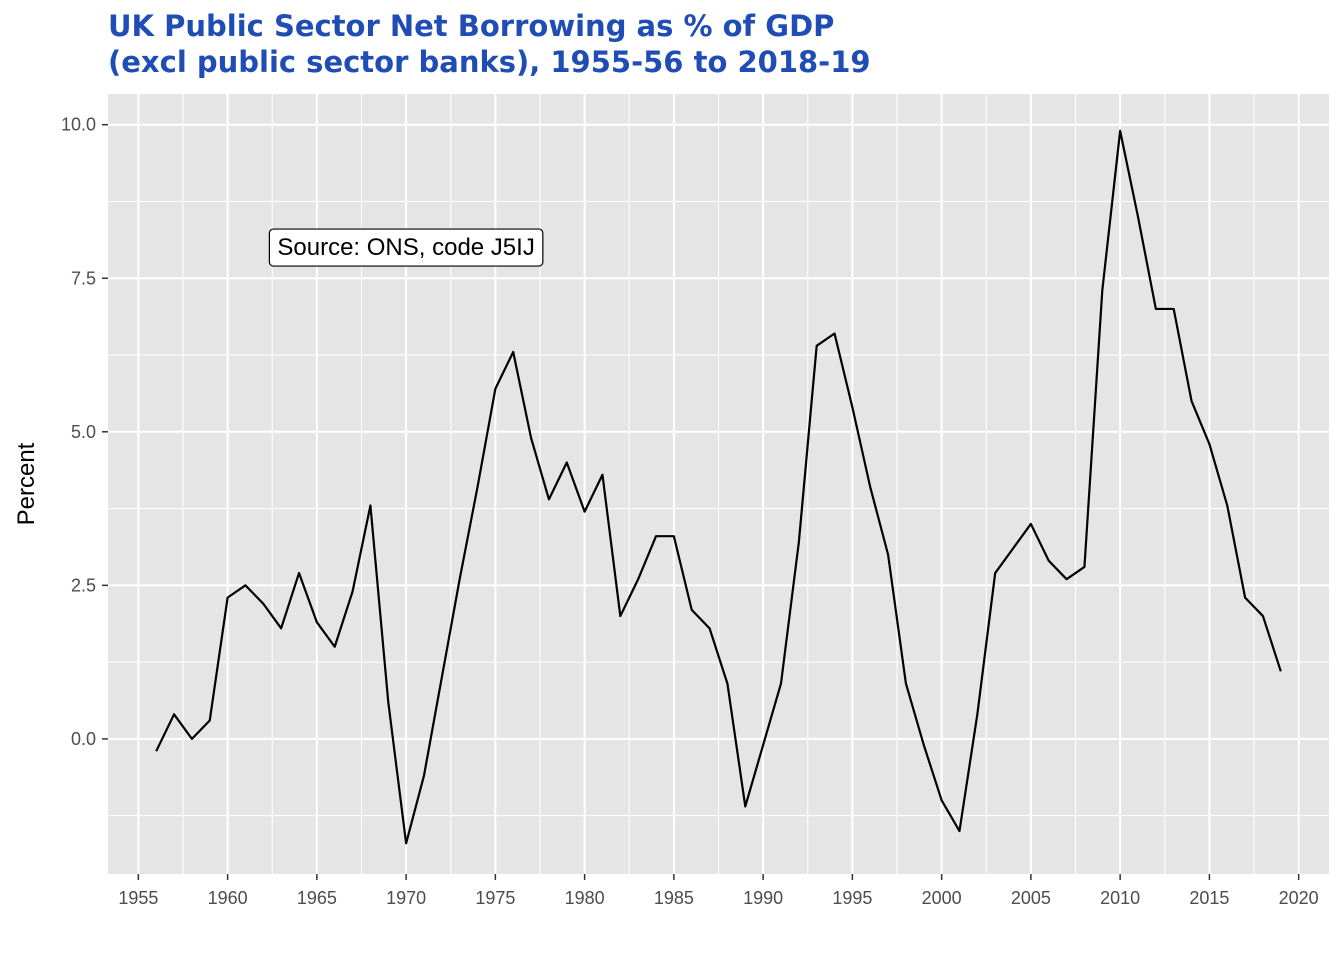 This screenshot has height=960, width=1344. What do you see at coordinates (83, 739) in the screenshot?
I see `y-tick-label: 0.0` at bounding box center [83, 739].